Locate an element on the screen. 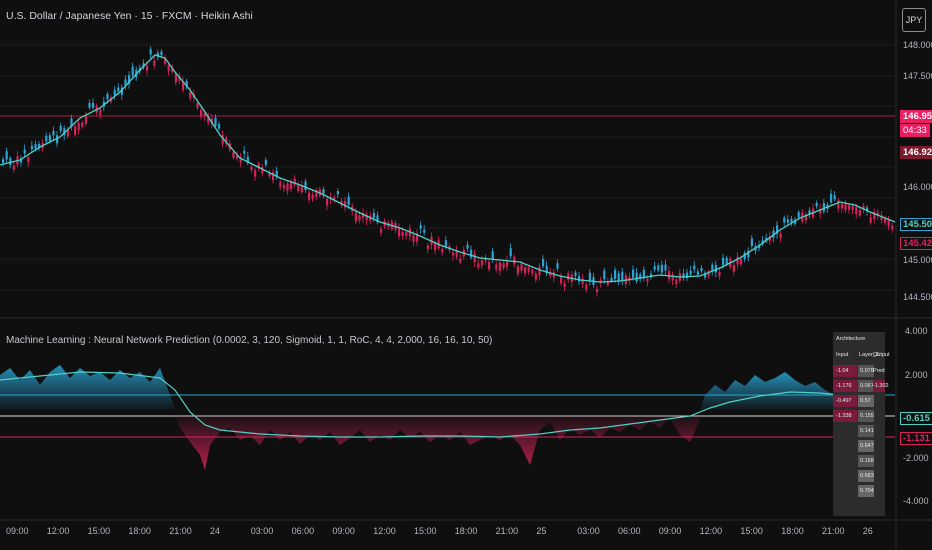  output-cell: Pred is located at coordinates (879, 371).